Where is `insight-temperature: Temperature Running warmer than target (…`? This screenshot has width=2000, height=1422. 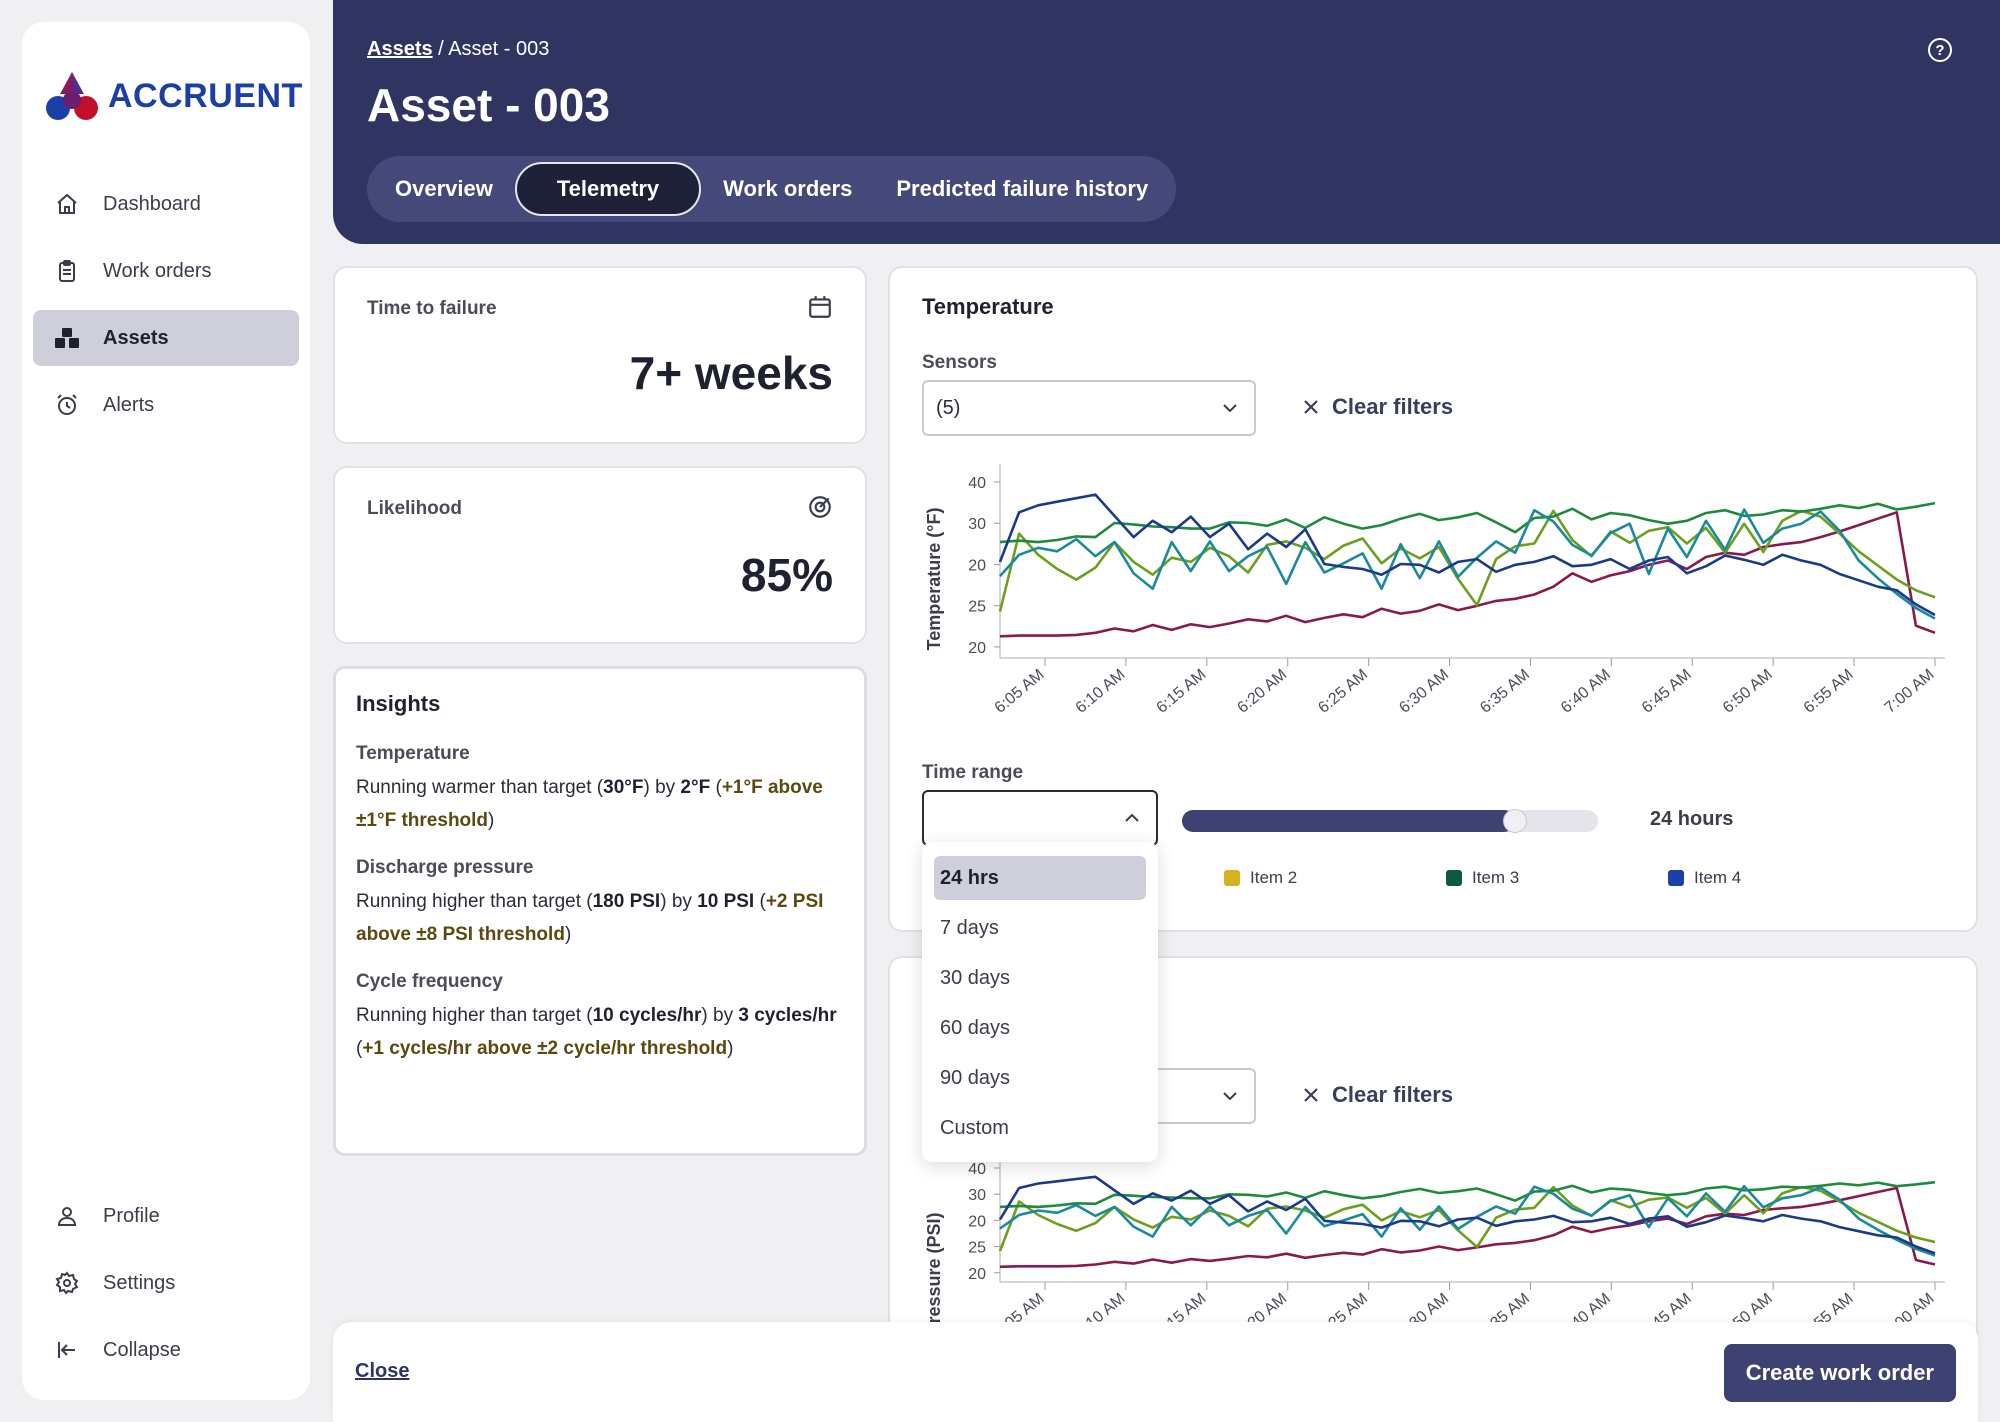 insight-temperature: Temperature Running warmer than target (… is located at coordinates (600, 790).